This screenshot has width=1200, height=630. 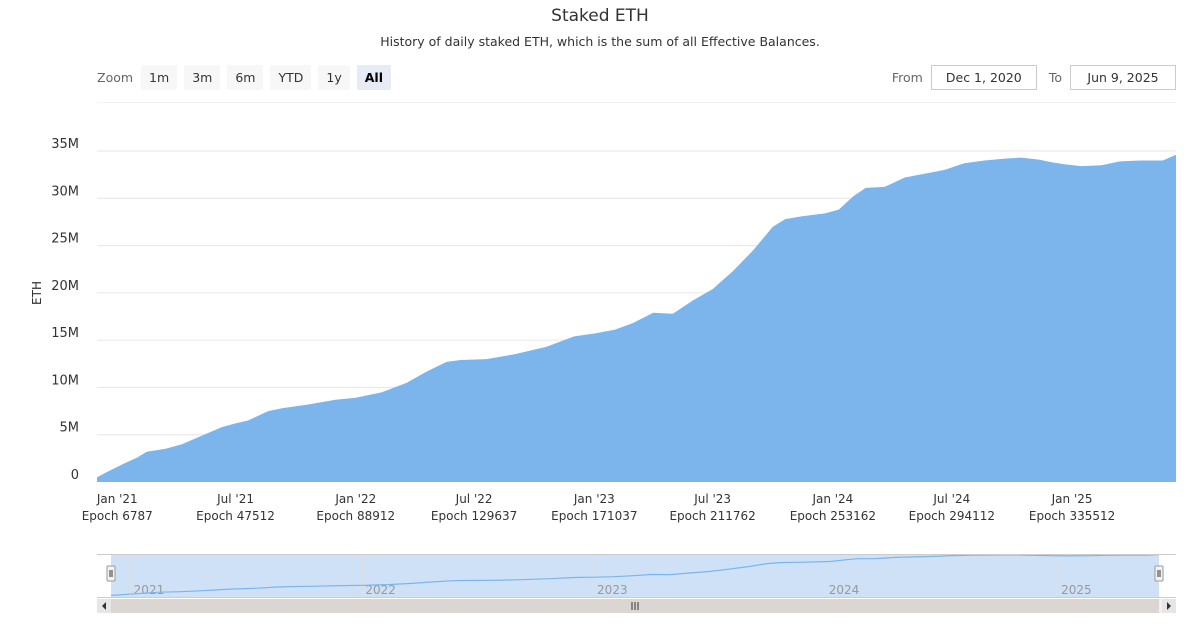 What do you see at coordinates (594, 499) in the screenshot?
I see `x-tick-label: Jan '23` at bounding box center [594, 499].